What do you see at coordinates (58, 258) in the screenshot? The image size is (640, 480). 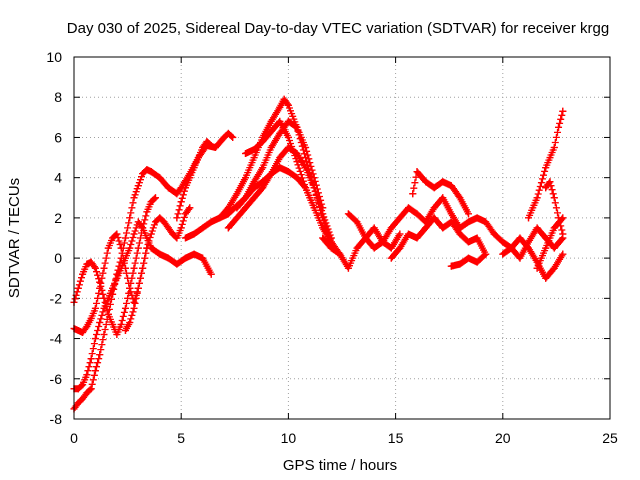 I see `y-tick-label: 0` at bounding box center [58, 258].